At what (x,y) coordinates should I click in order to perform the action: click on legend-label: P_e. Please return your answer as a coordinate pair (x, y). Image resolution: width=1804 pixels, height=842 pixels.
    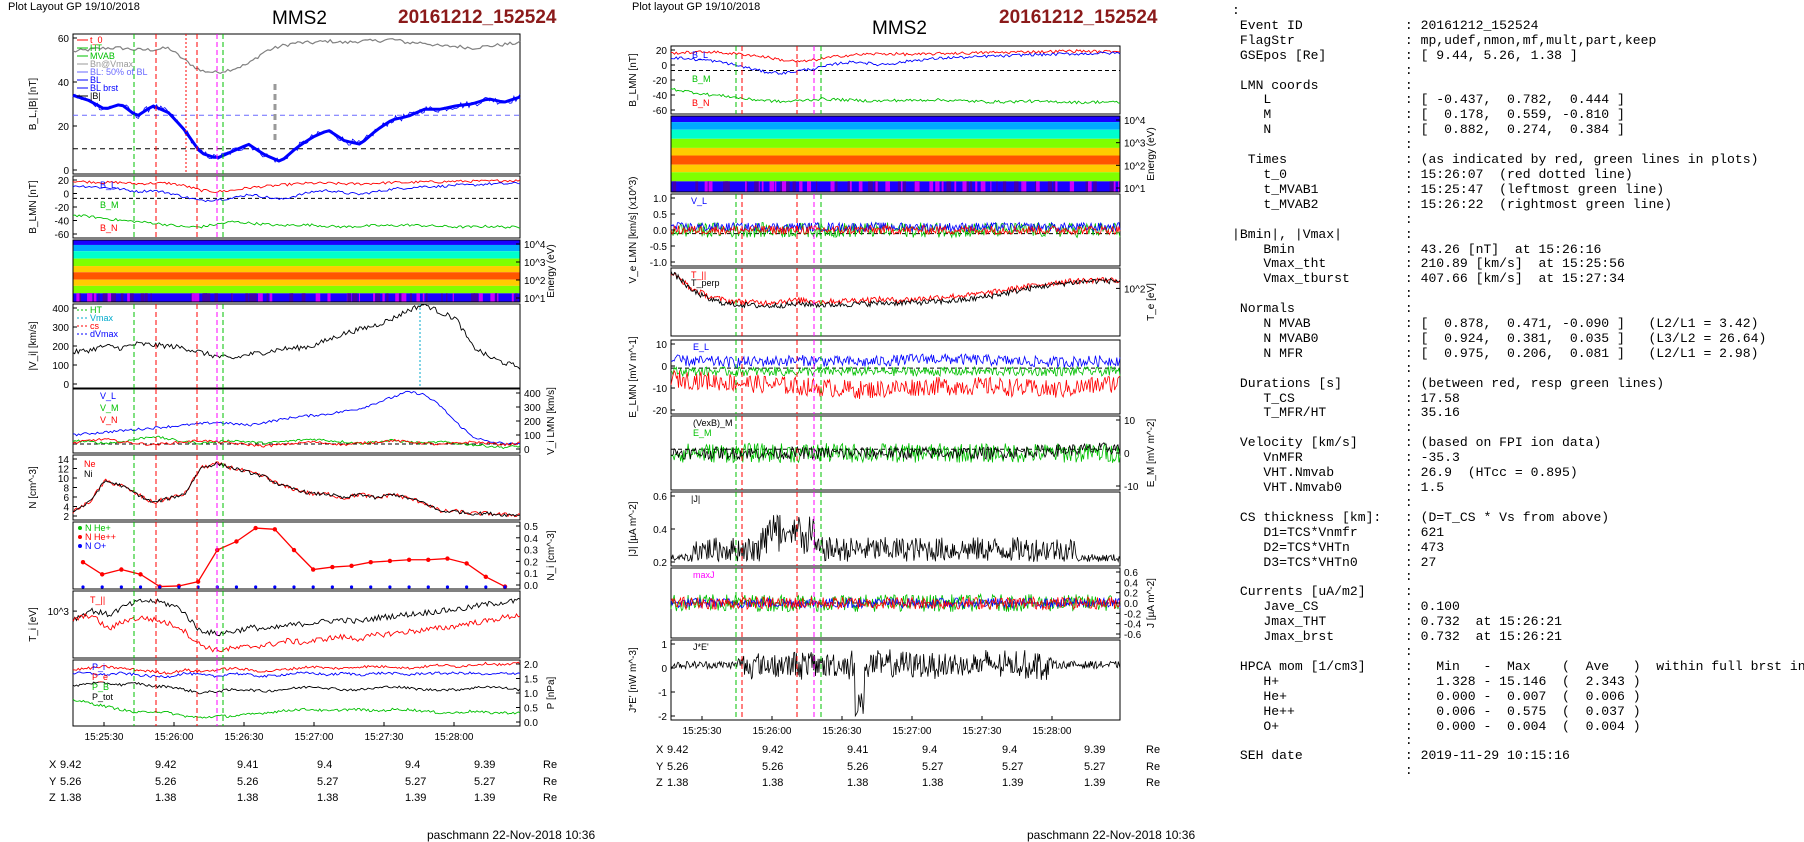
    Looking at the image, I should click on (100, 677).